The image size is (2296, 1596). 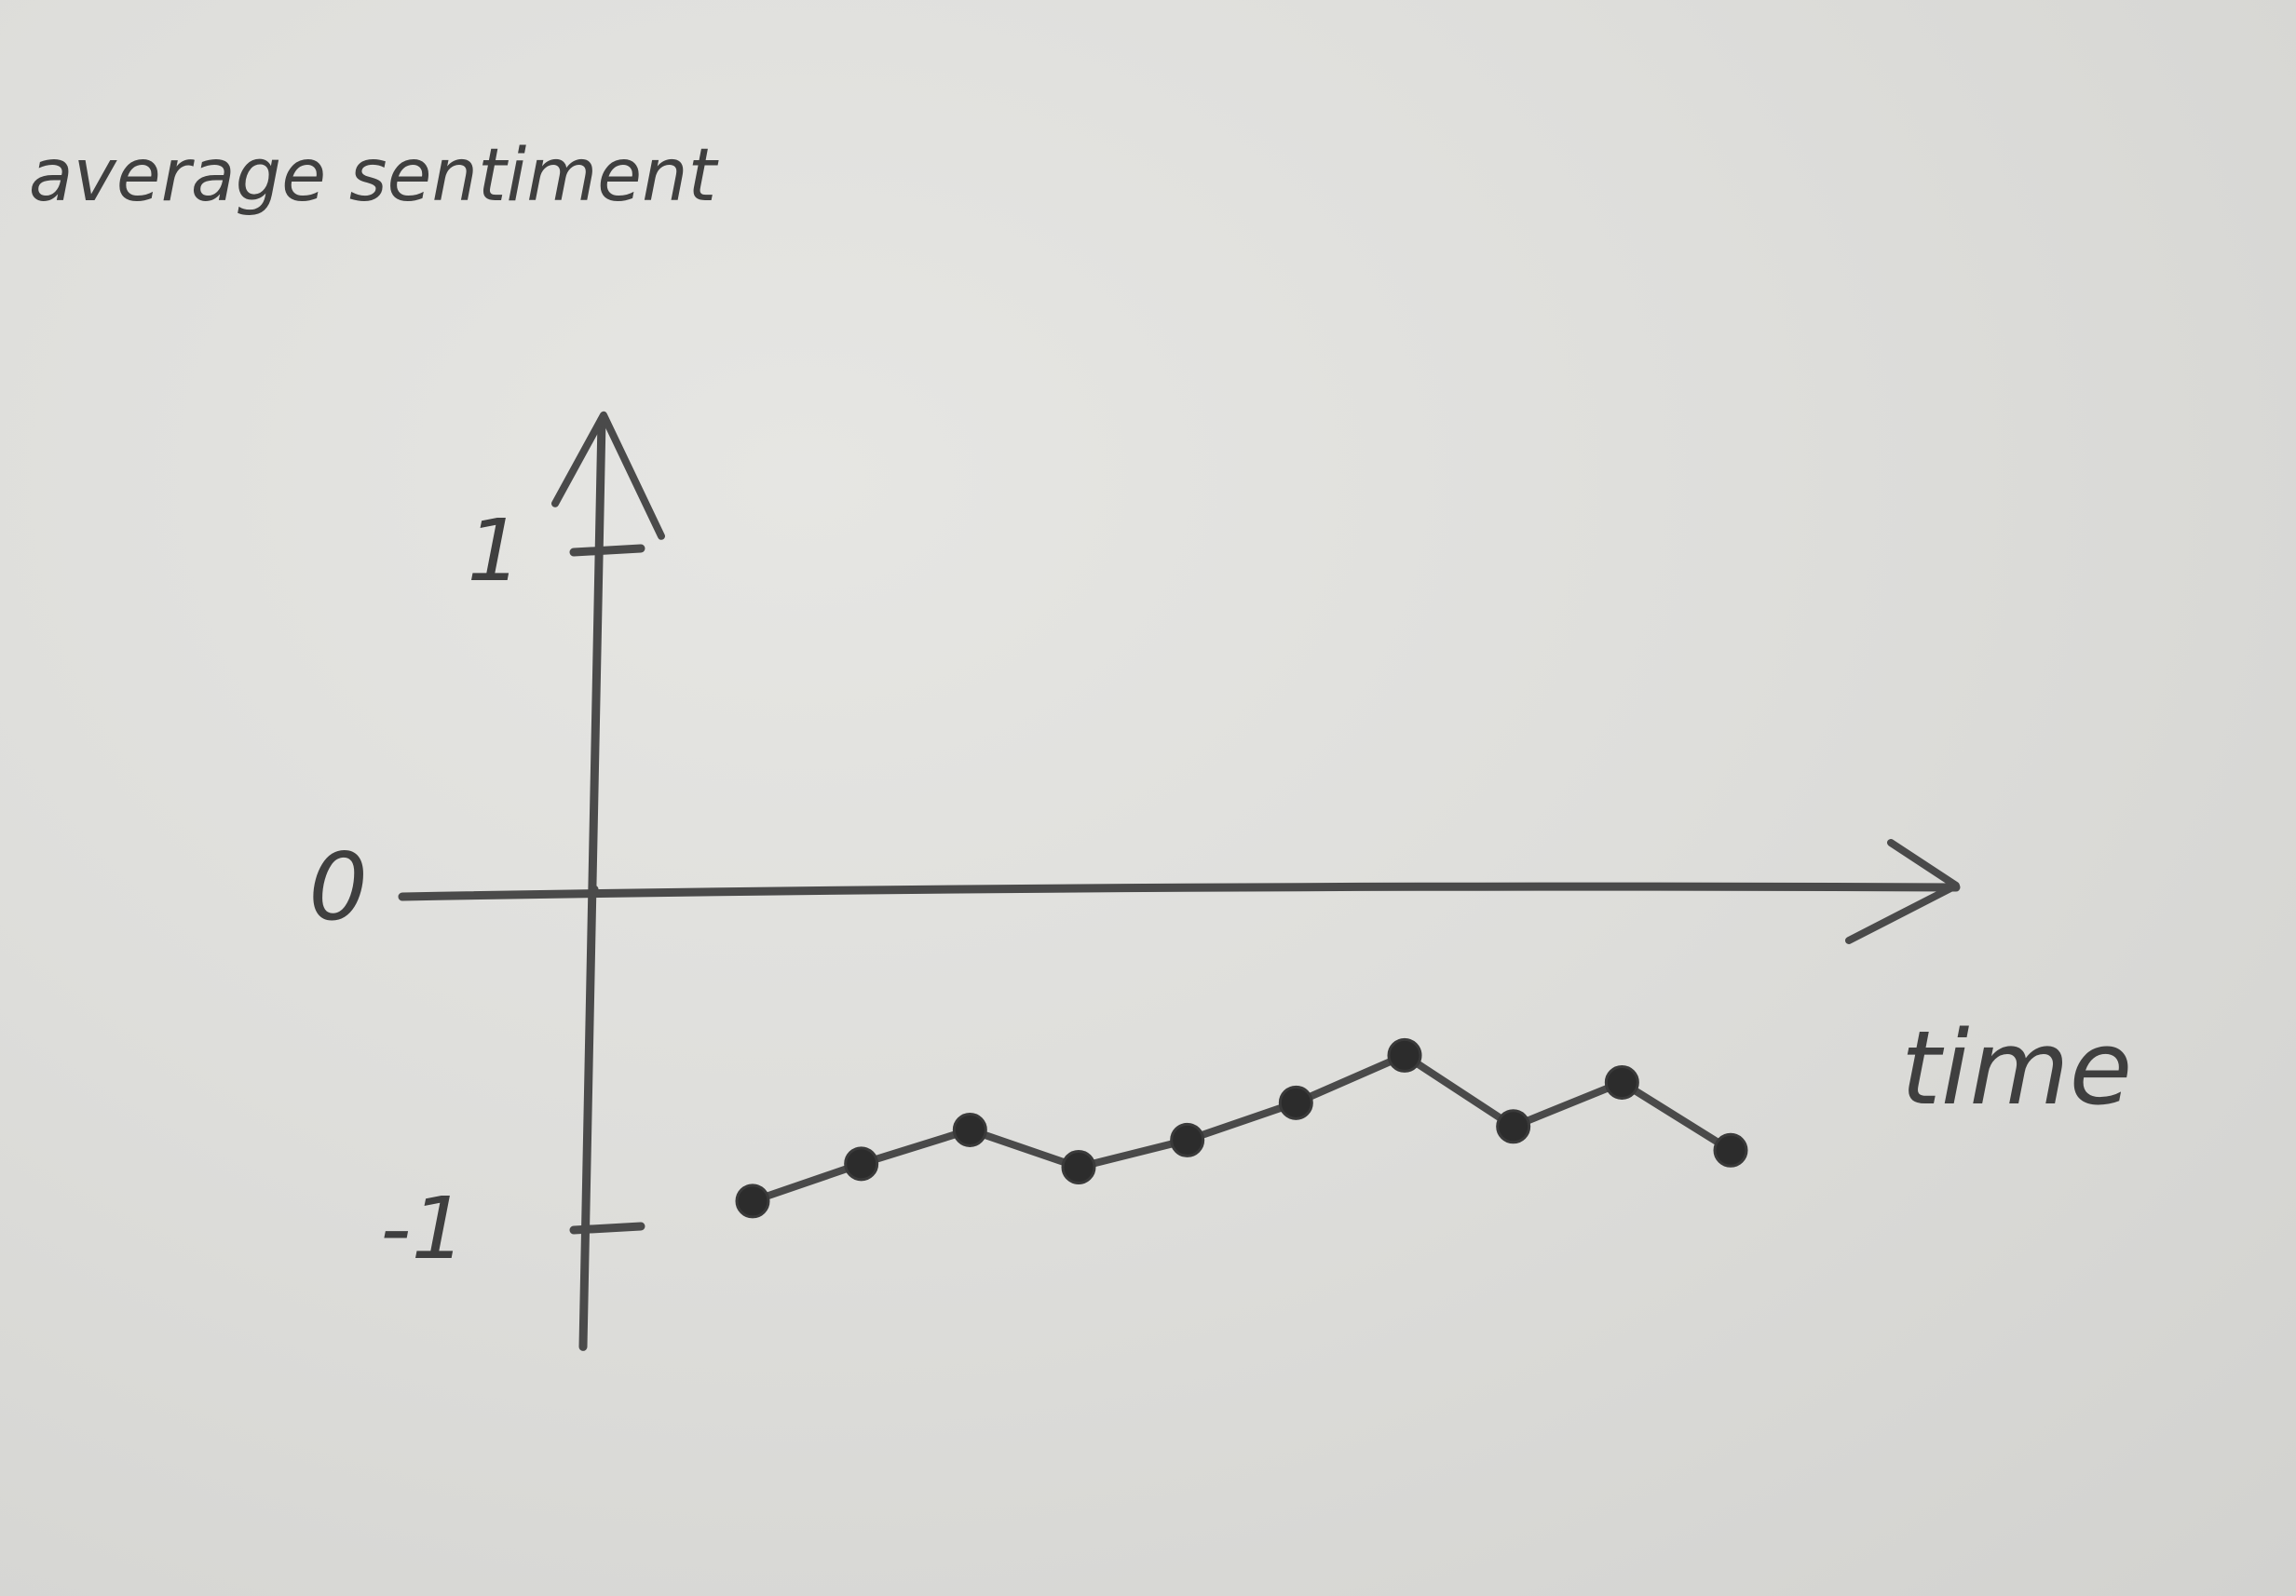 I want to click on y-tick-label: -1, so click(x=423, y=1228).